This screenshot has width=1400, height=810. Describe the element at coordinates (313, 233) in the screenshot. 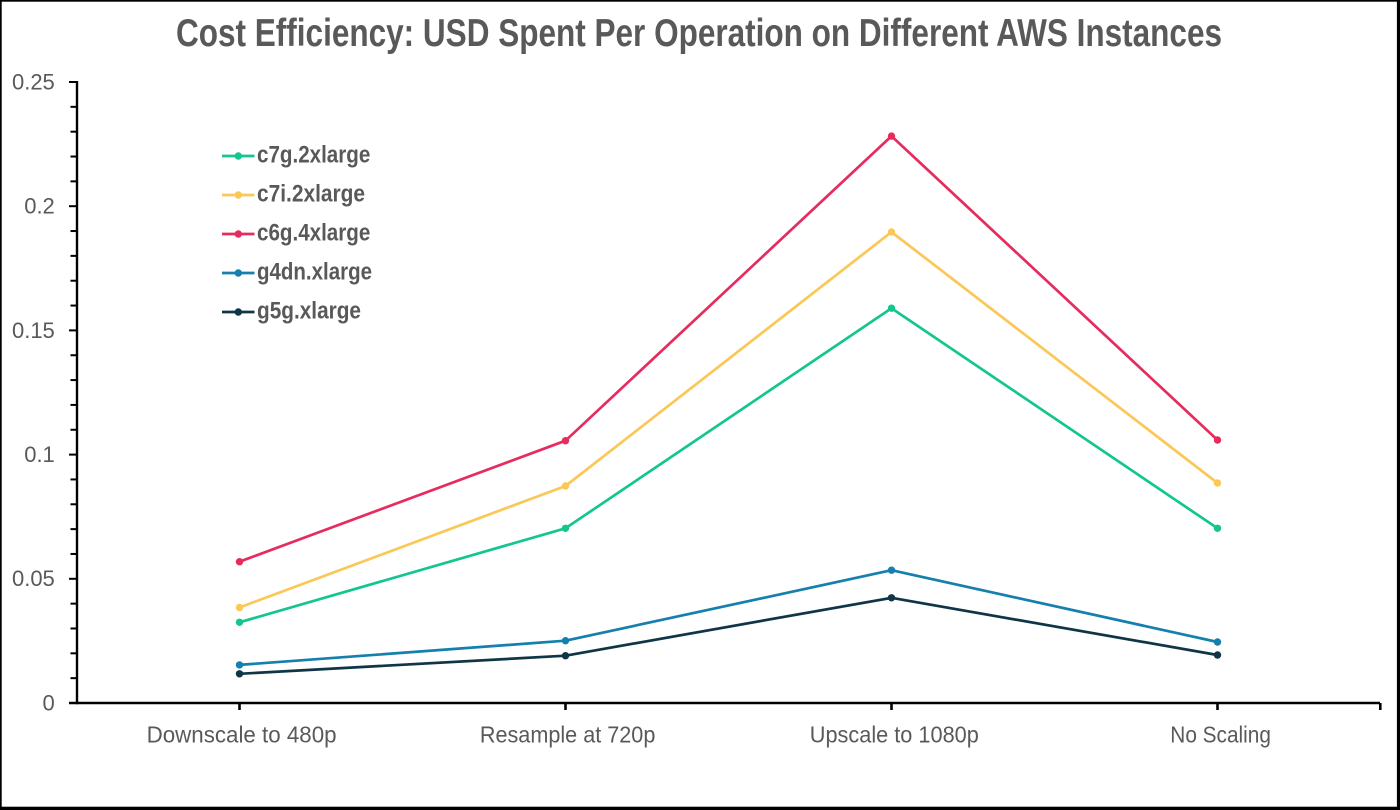

I see `svg-text: c6g.4xlarge` at that location.